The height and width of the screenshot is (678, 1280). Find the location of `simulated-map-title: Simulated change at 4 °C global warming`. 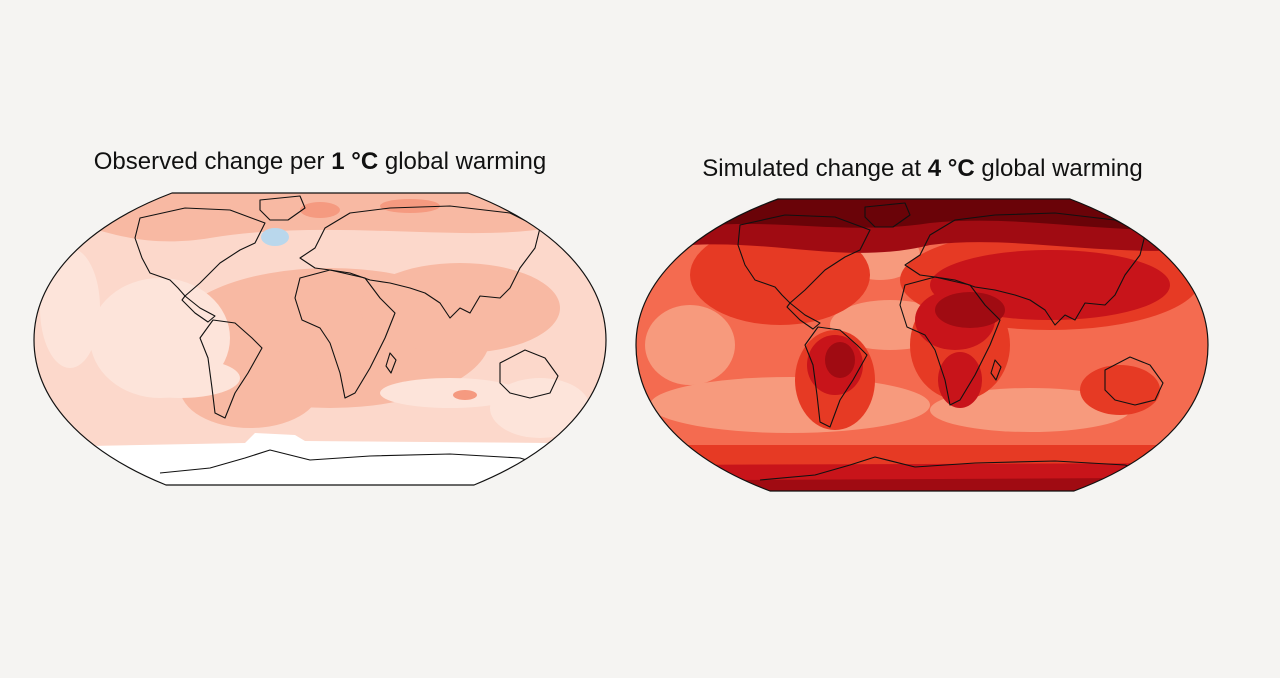

simulated-map-title: Simulated change at 4 °C global warming is located at coordinates (922, 168).